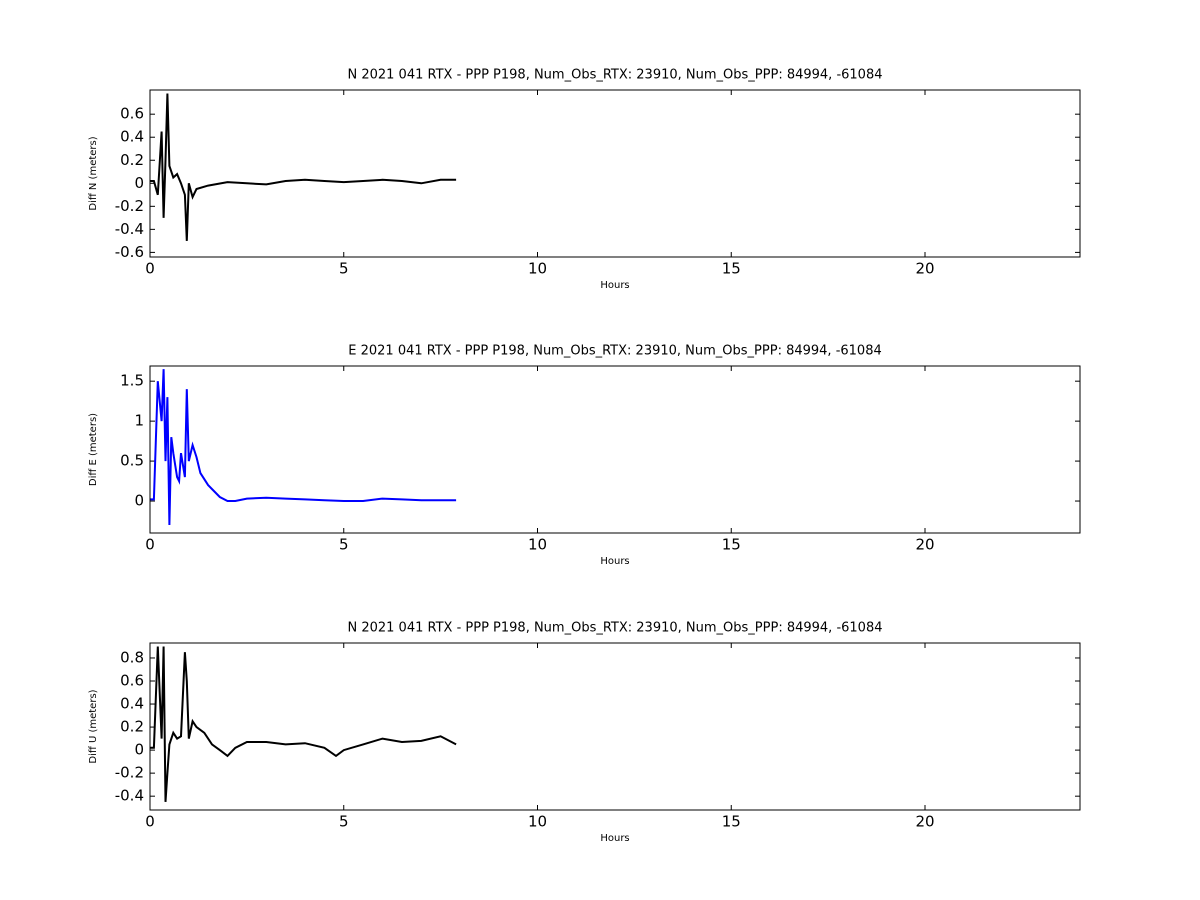 This screenshot has height=900, width=1200. I want to click on y-tick-label: 1.5, so click(132, 381).